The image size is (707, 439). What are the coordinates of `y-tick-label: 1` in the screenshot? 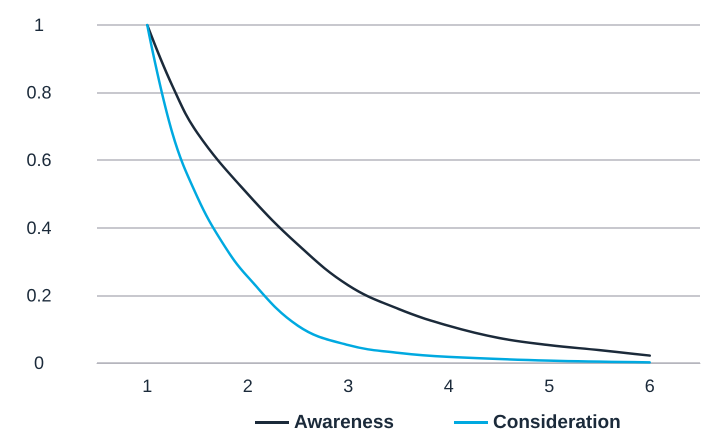 It's located at (39, 25).